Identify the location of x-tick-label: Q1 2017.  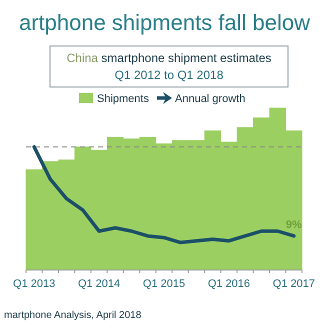
(293, 284).